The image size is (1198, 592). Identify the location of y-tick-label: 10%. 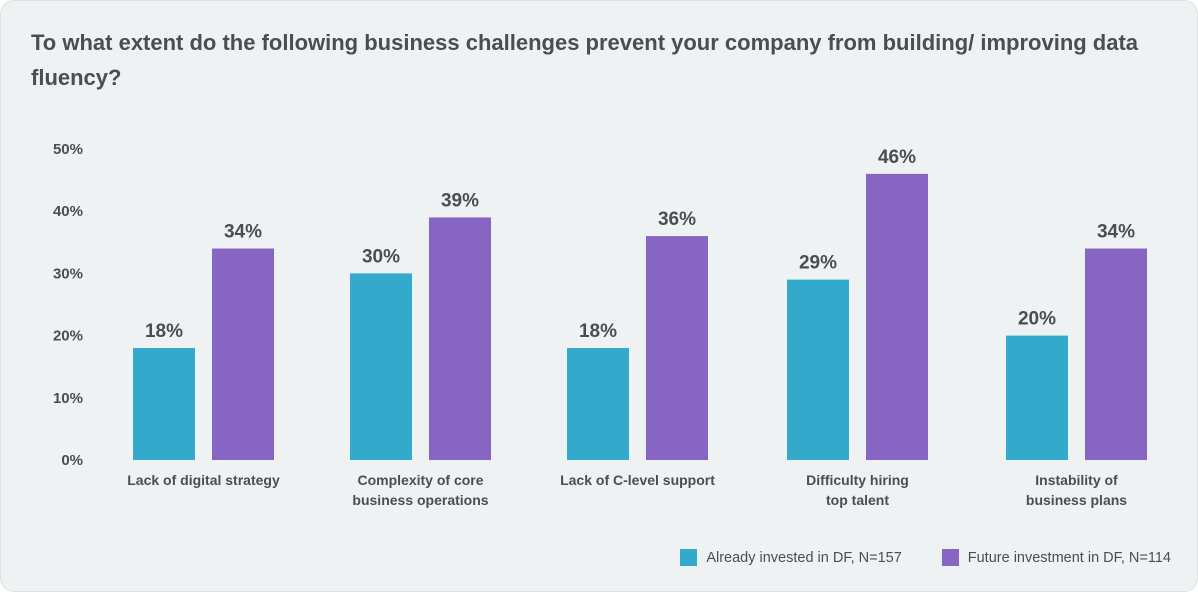
(68, 398).